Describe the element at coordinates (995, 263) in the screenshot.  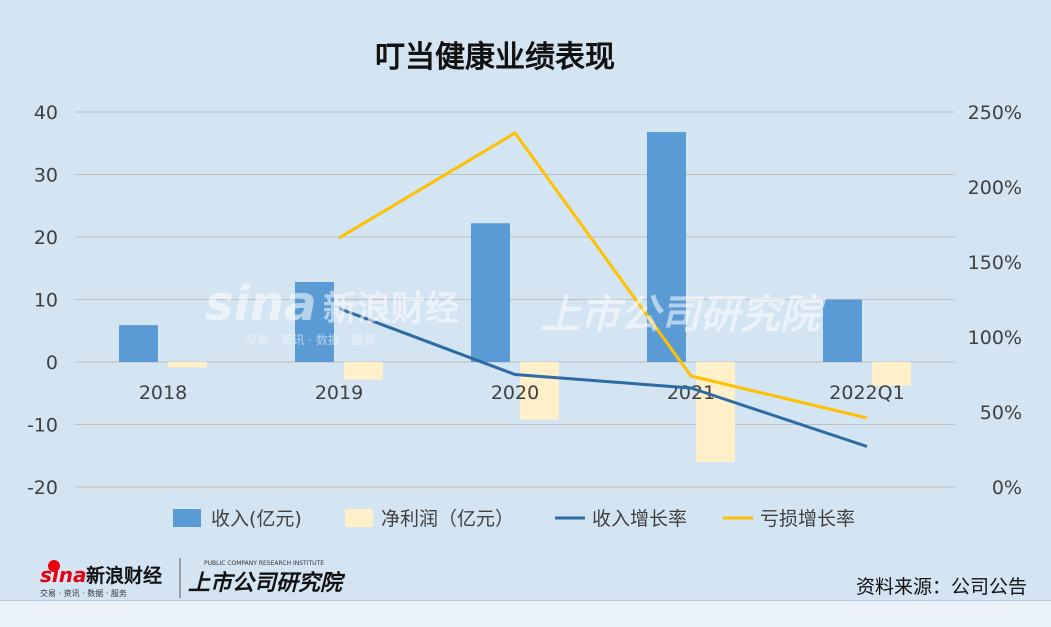
I see `y-right-tick-label: 150%` at that location.